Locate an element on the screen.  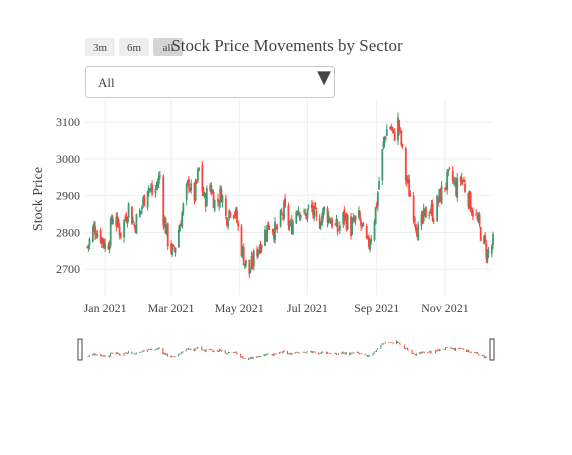
range-button-all: all is located at coordinates (168, 47).